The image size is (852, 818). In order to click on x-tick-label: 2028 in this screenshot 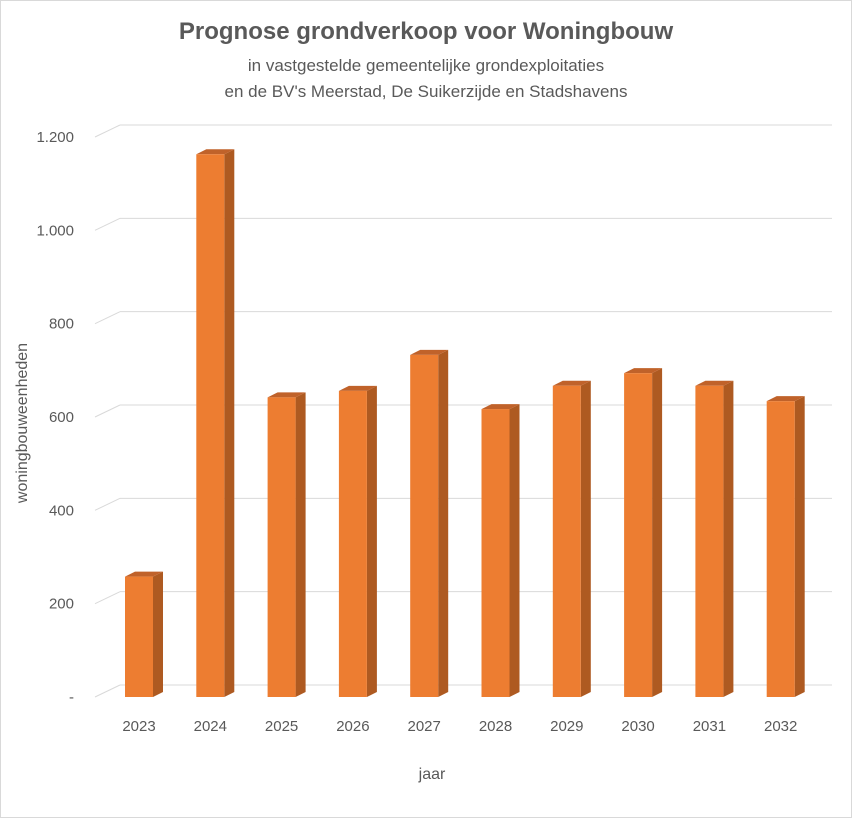, I will do `click(495, 726)`.